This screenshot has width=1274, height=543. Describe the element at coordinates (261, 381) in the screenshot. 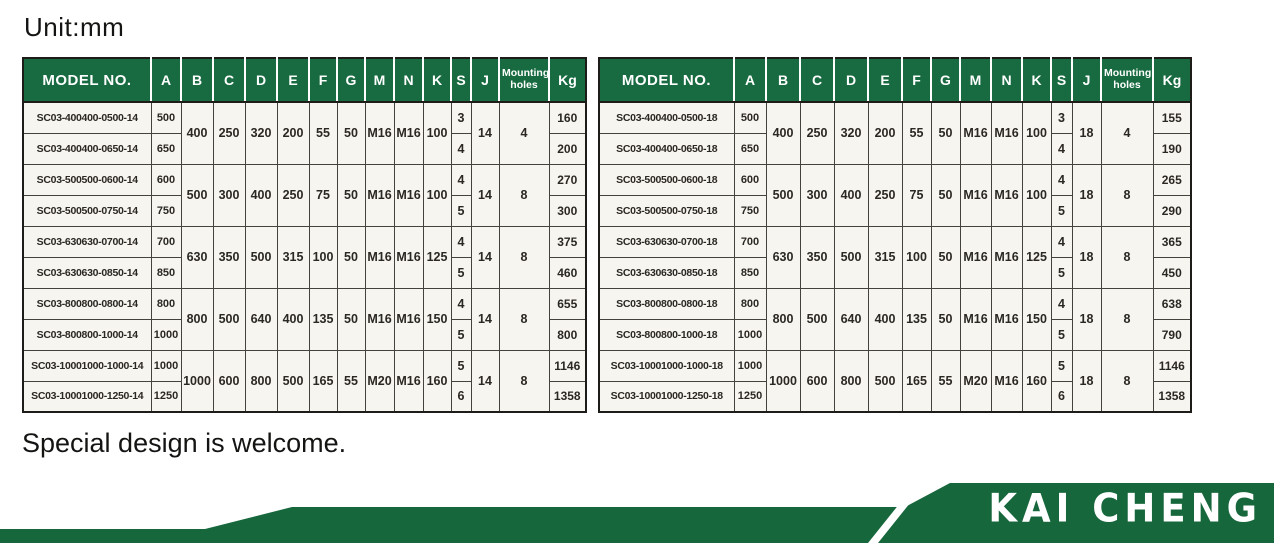

I see `cell-d: 800` at that location.